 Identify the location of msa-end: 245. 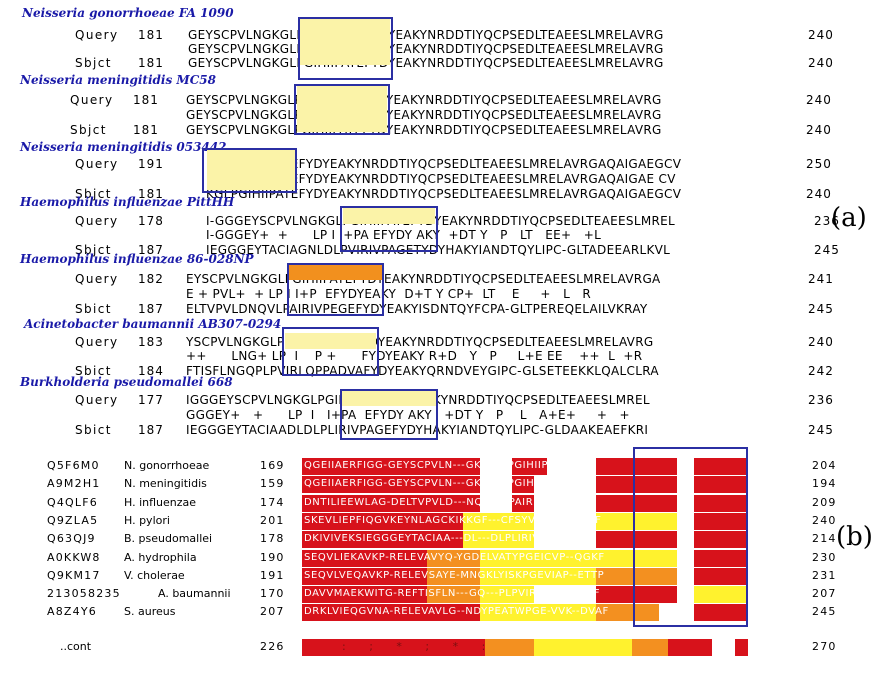
(824, 611).